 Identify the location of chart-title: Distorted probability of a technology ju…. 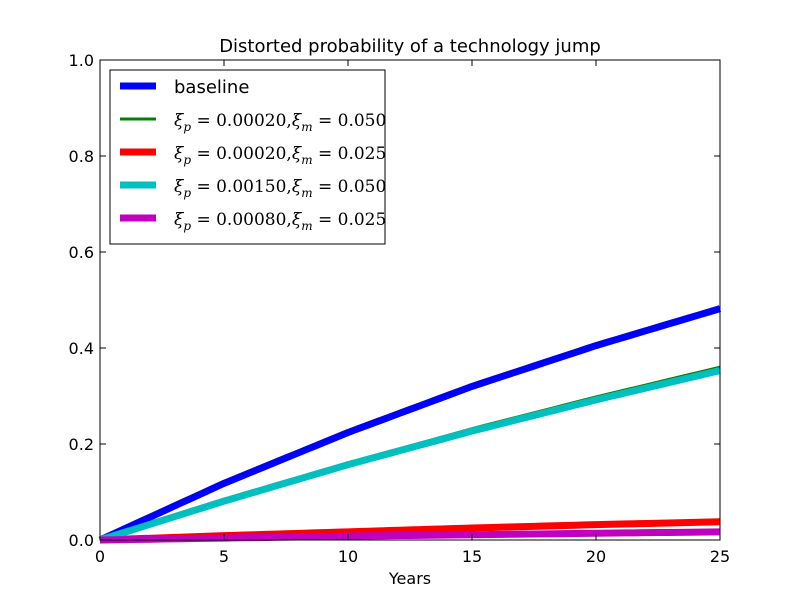
(410, 46).